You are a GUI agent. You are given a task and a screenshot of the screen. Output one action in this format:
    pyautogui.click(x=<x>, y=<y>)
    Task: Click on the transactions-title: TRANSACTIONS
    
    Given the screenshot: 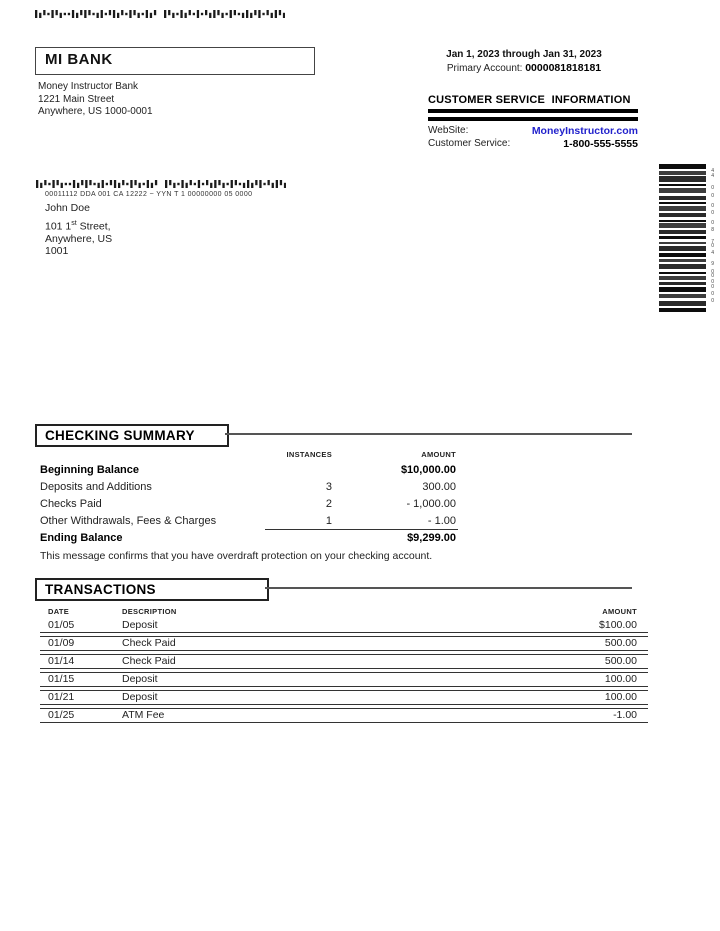 What is the action you would take?
    pyautogui.click(x=100, y=589)
    